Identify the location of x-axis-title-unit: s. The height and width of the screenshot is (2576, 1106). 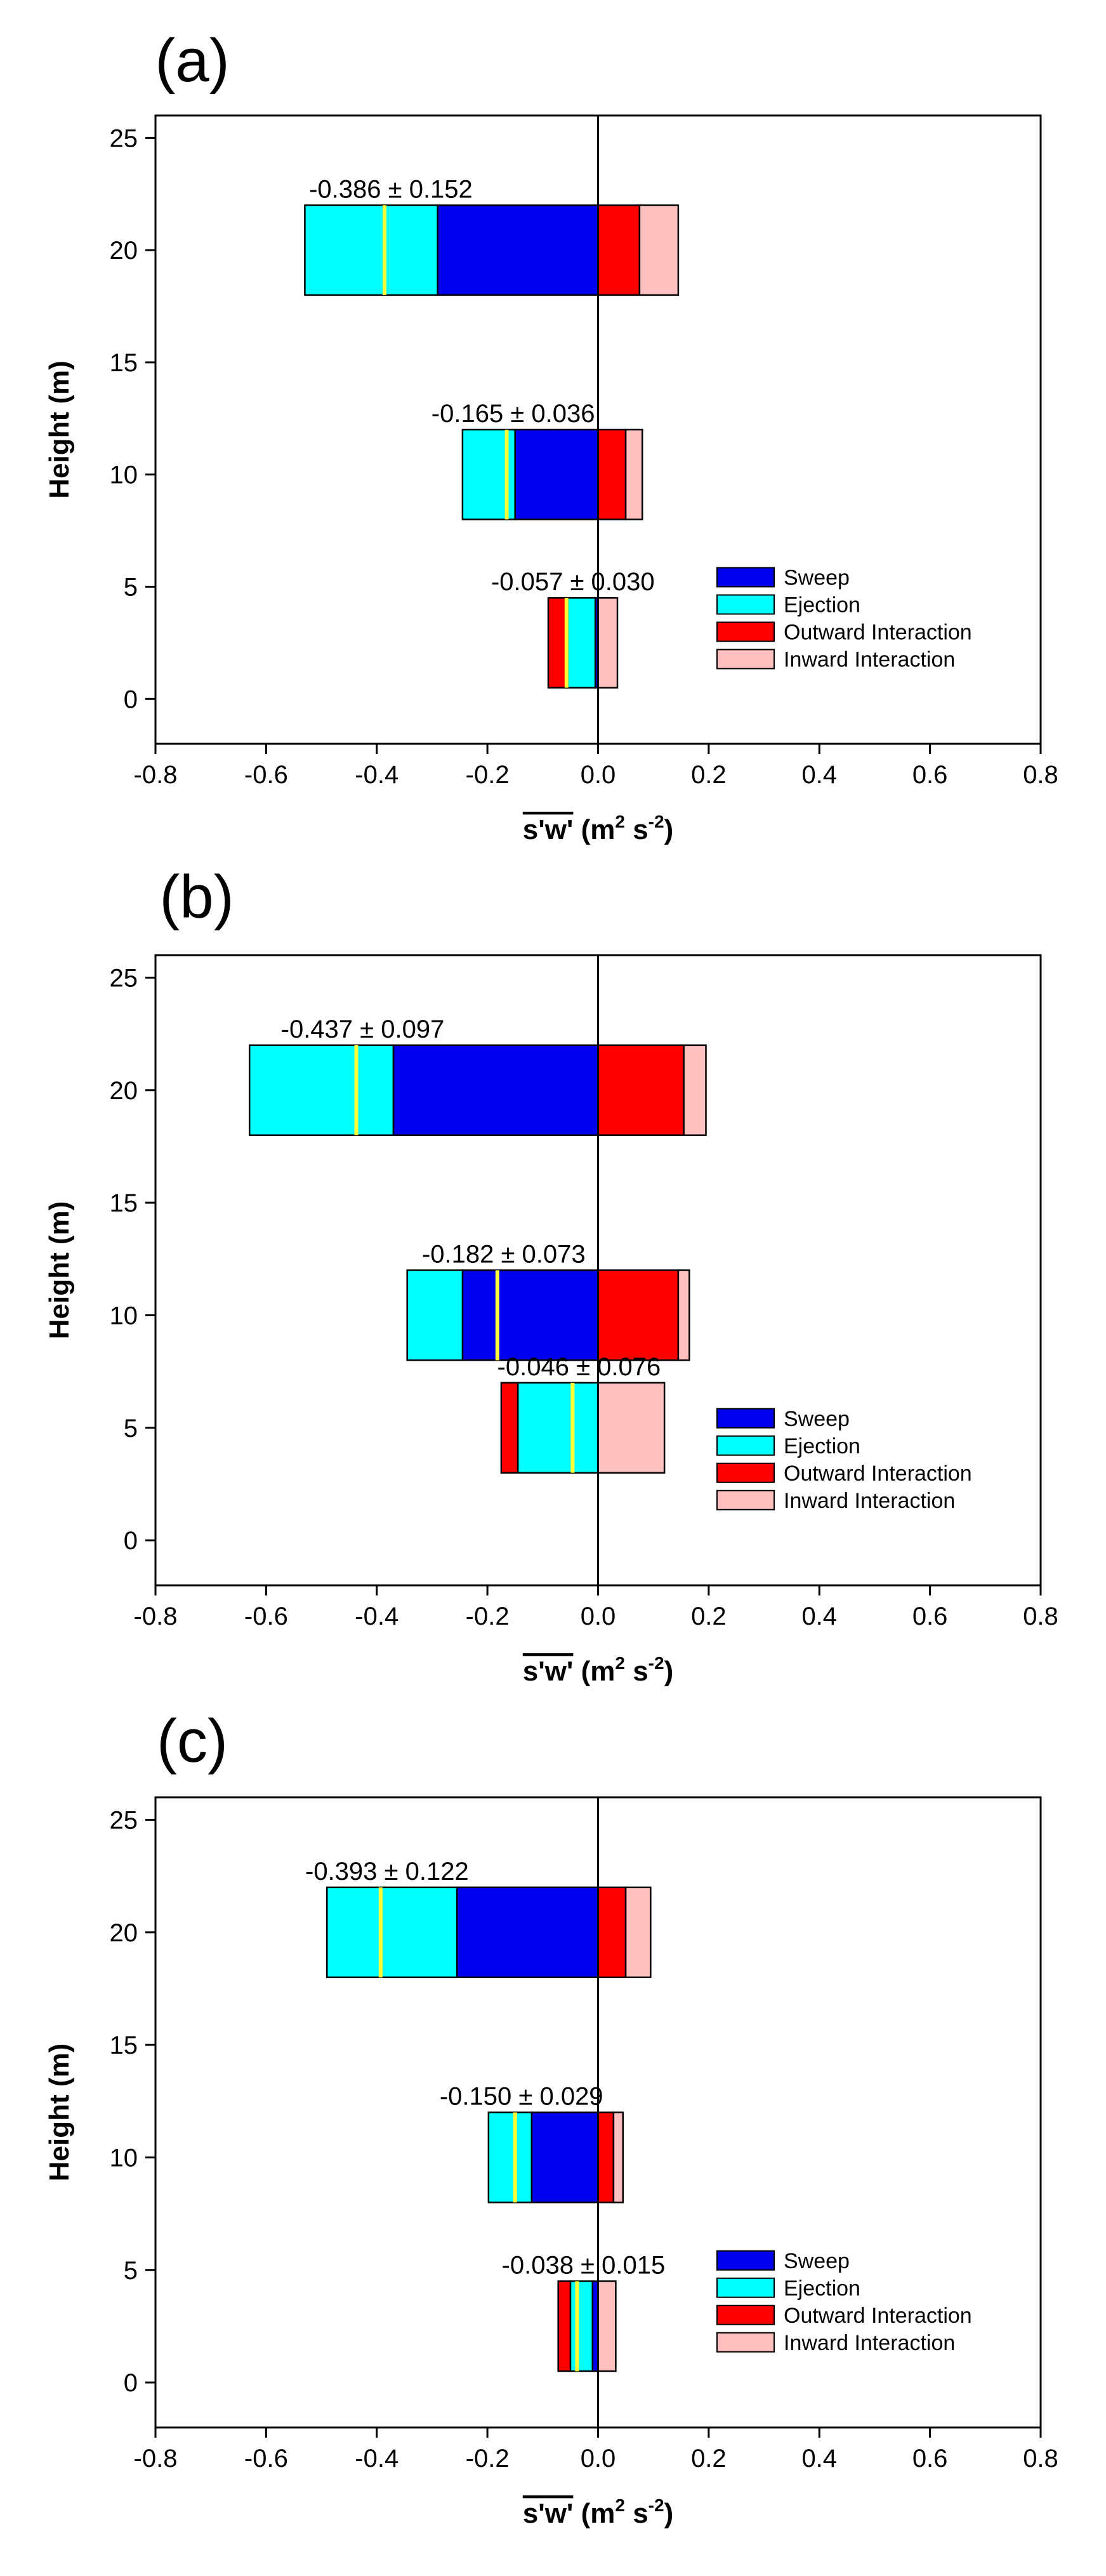
(636, 2513).